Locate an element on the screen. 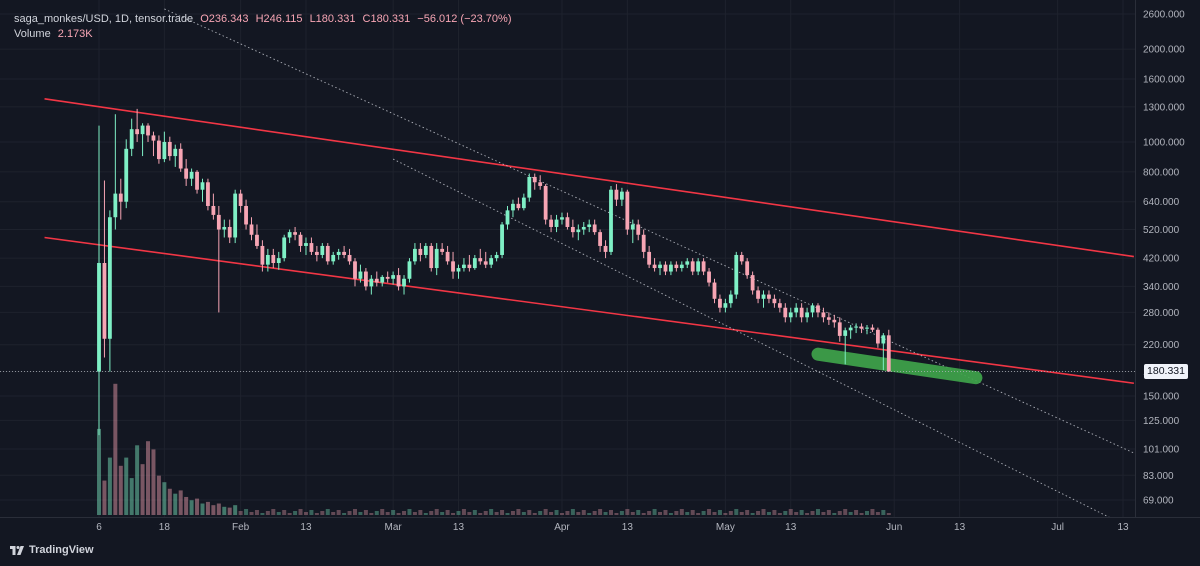 The image size is (1200, 566). price-tick-label: 1000.000 is located at coordinates (1164, 142).